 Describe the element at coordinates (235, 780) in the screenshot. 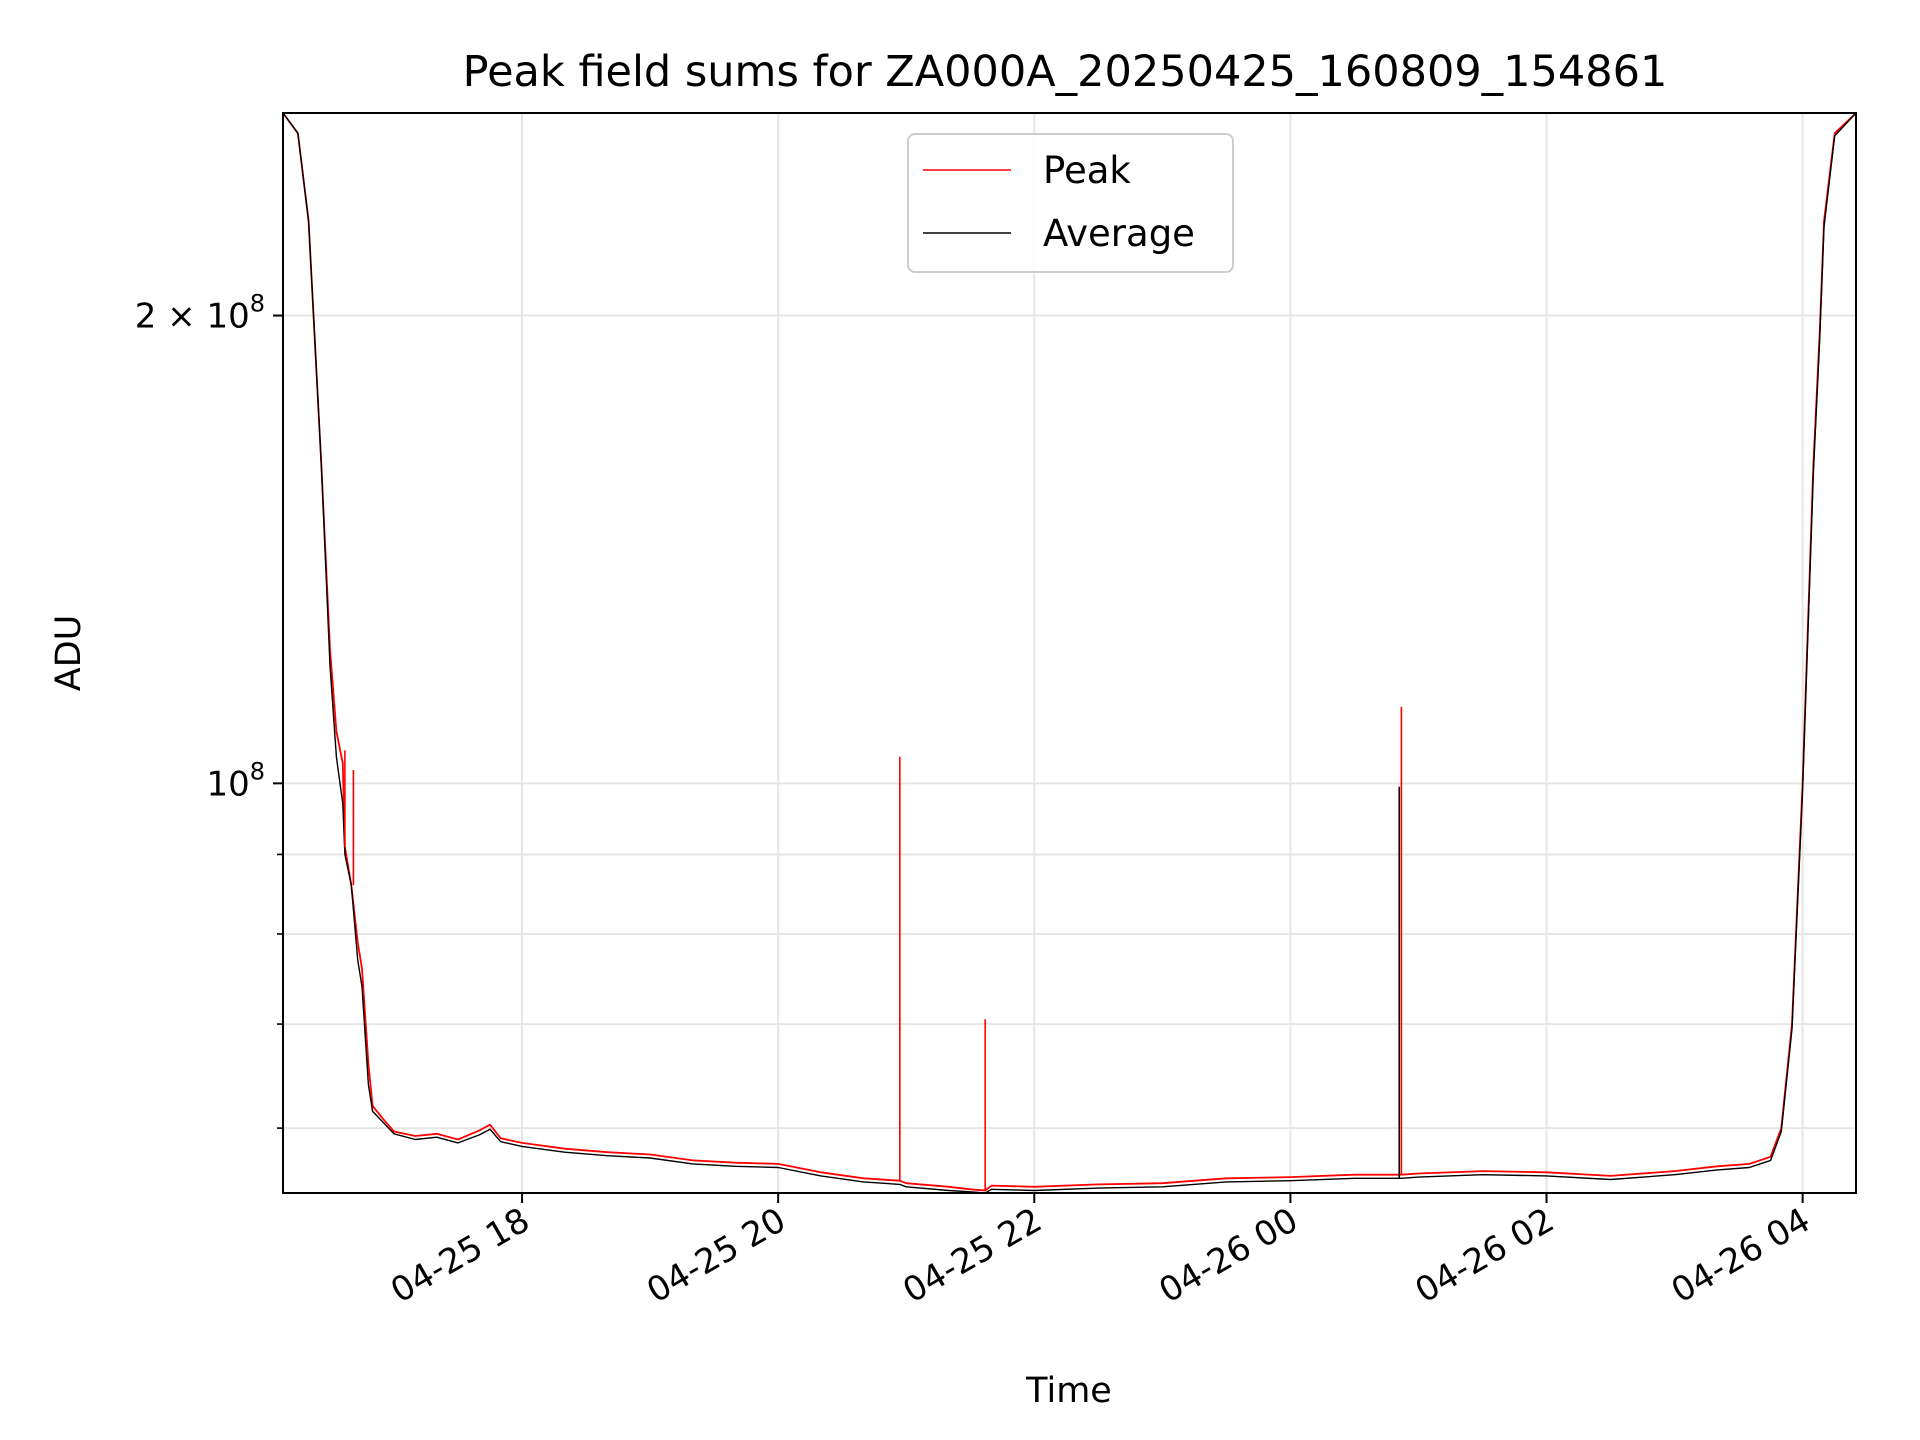

I see `y-tick-label: 108` at that location.